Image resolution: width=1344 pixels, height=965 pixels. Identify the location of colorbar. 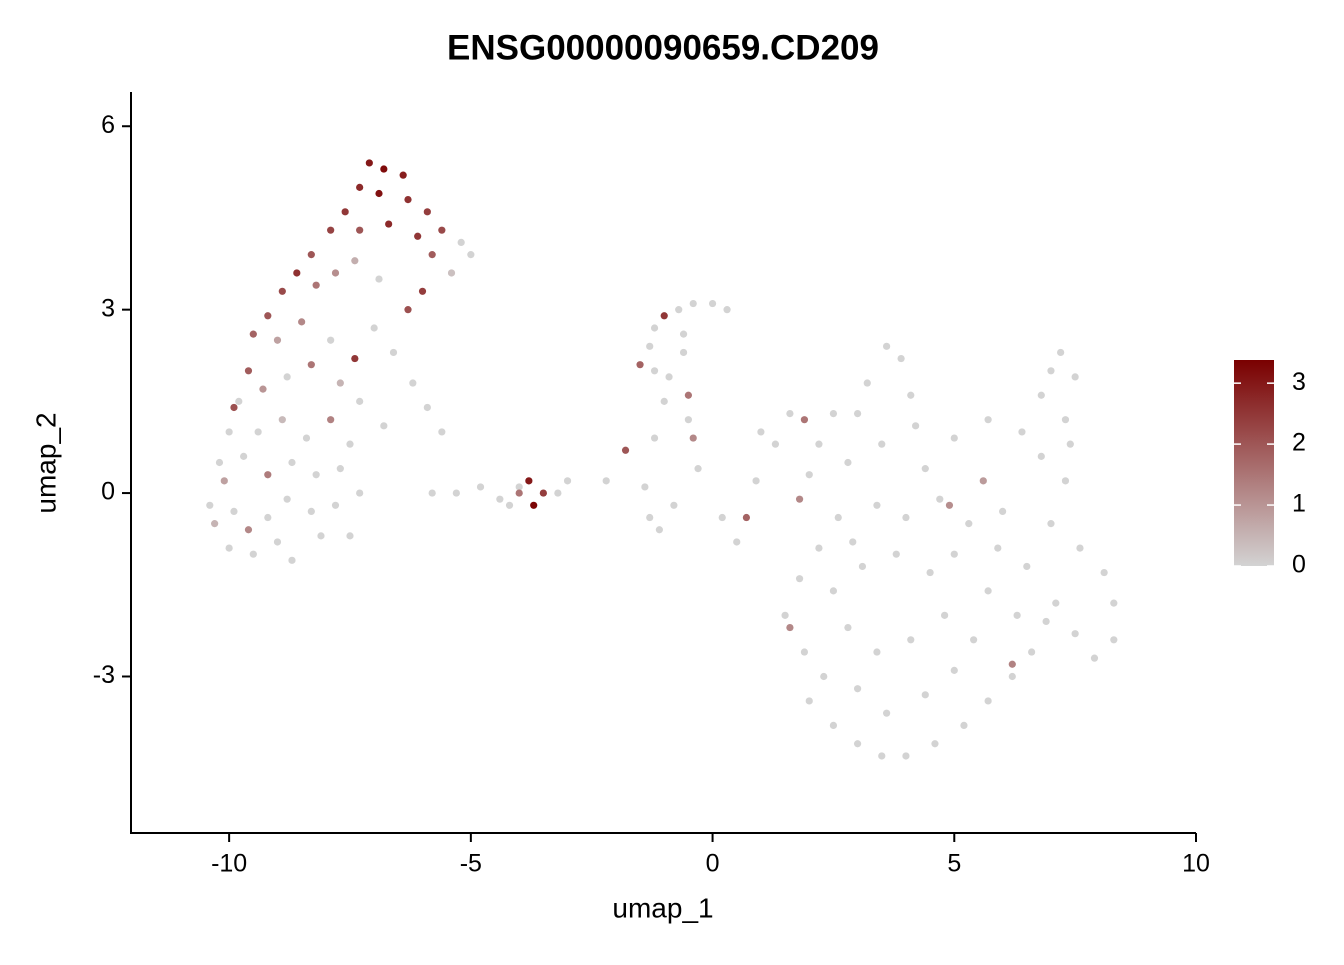
(1254, 463).